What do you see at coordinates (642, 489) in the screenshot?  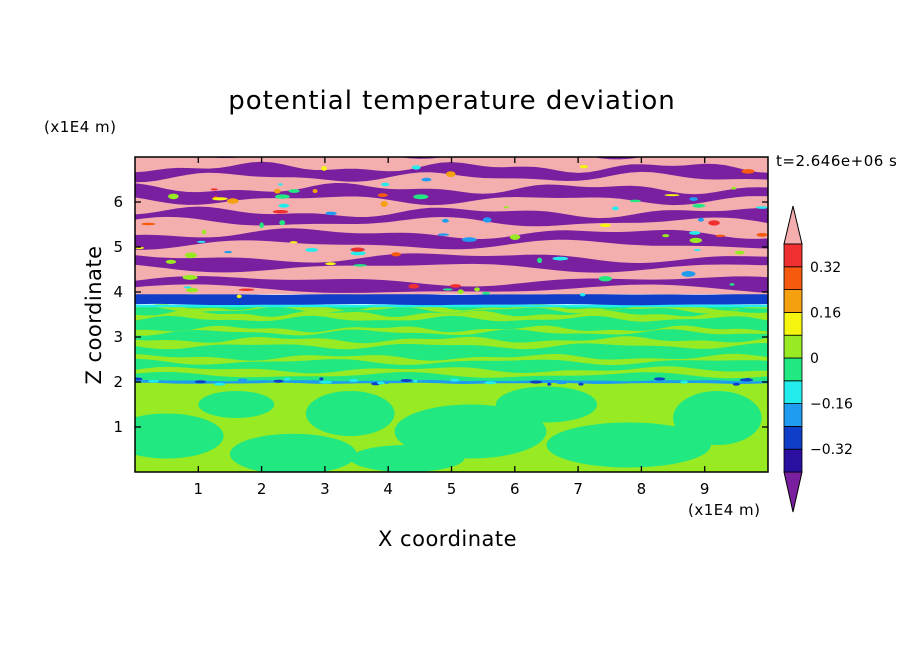 I see `x-tick-label: 8` at bounding box center [642, 489].